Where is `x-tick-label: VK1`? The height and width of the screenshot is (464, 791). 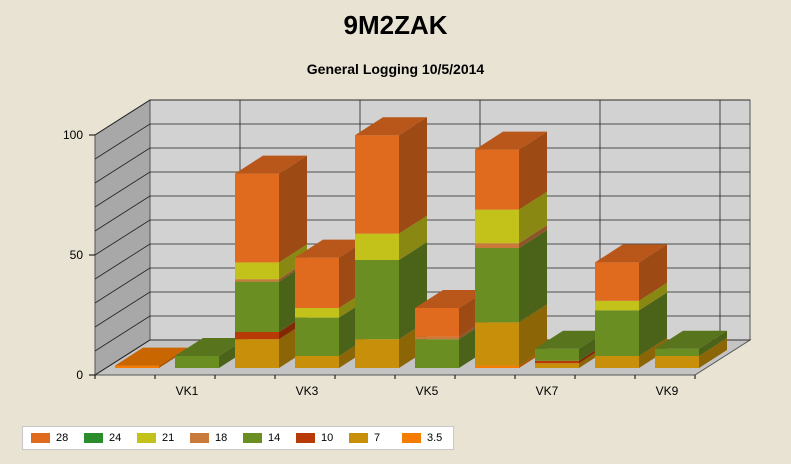 x-tick-label: VK1 is located at coordinates (187, 391).